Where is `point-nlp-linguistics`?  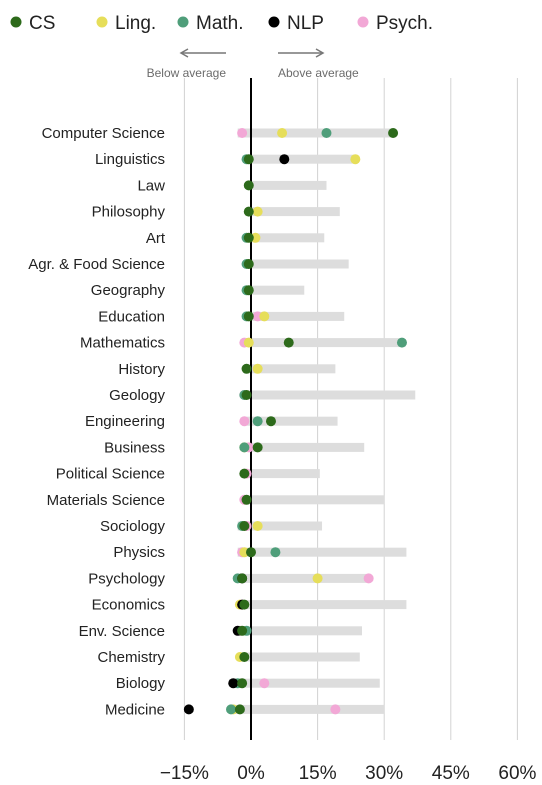
point-nlp-linguistics is located at coordinates (284, 159).